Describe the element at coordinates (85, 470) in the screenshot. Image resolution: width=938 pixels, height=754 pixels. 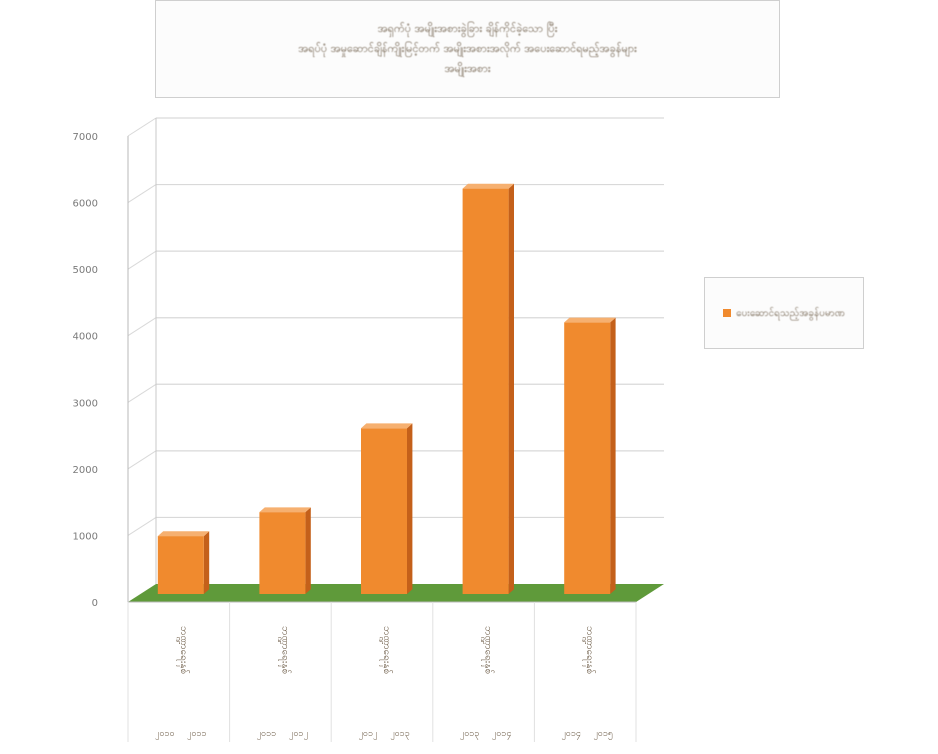
I see `y-tick-label: 2000` at that location.